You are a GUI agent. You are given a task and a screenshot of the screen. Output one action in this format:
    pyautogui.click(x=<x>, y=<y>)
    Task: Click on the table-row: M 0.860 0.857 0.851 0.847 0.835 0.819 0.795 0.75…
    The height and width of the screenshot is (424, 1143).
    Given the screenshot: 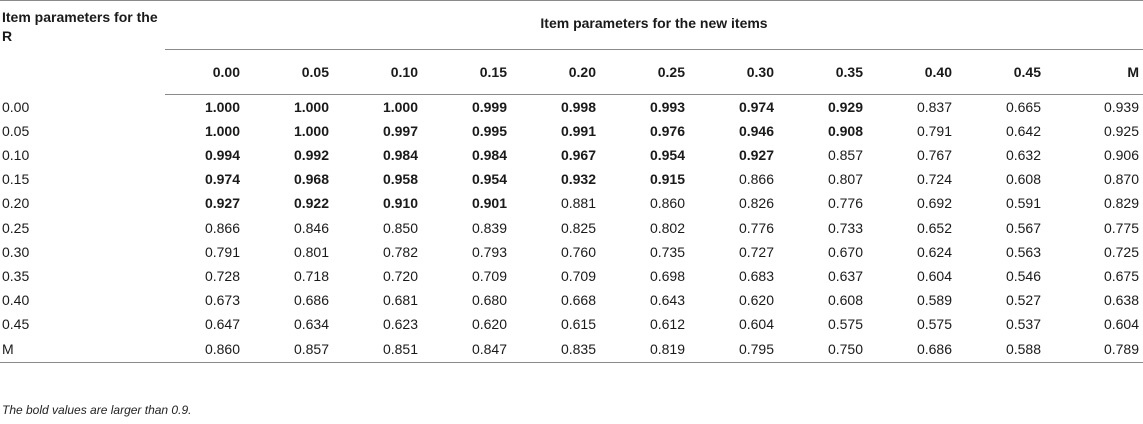 What is the action you would take?
    pyautogui.click(x=571, y=349)
    